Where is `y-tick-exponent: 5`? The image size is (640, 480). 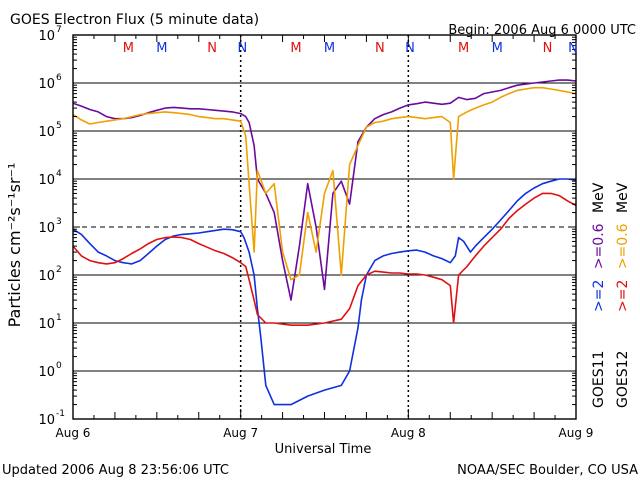
y-tick-exponent: 5 is located at coordinates (59, 126).